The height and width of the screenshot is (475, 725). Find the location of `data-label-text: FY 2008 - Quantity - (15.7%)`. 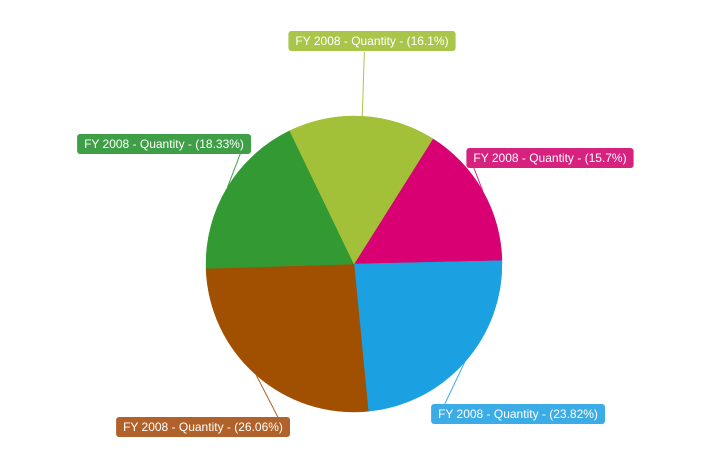

data-label-text: FY 2008 - Quantity - (15.7%) is located at coordinates (549, 158).